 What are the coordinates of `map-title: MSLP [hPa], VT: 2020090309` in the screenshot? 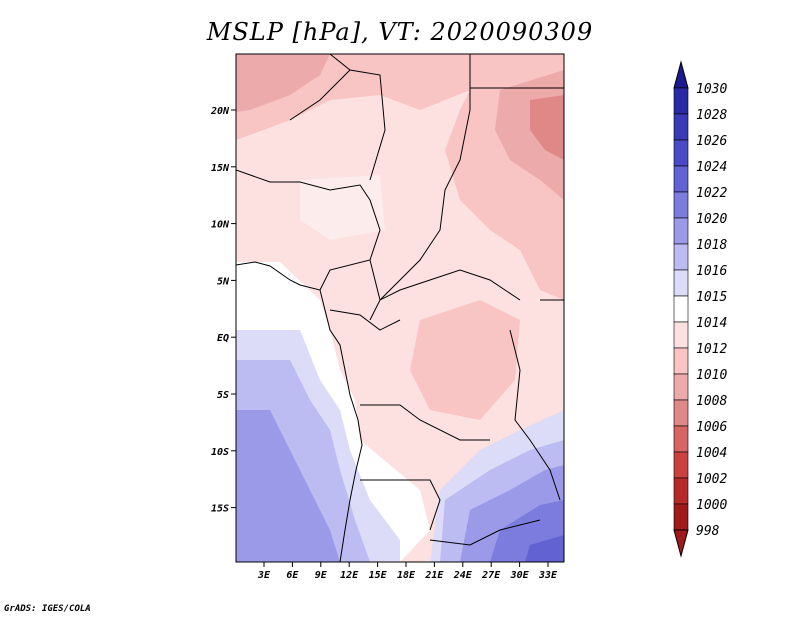 It's located at (400, 32).